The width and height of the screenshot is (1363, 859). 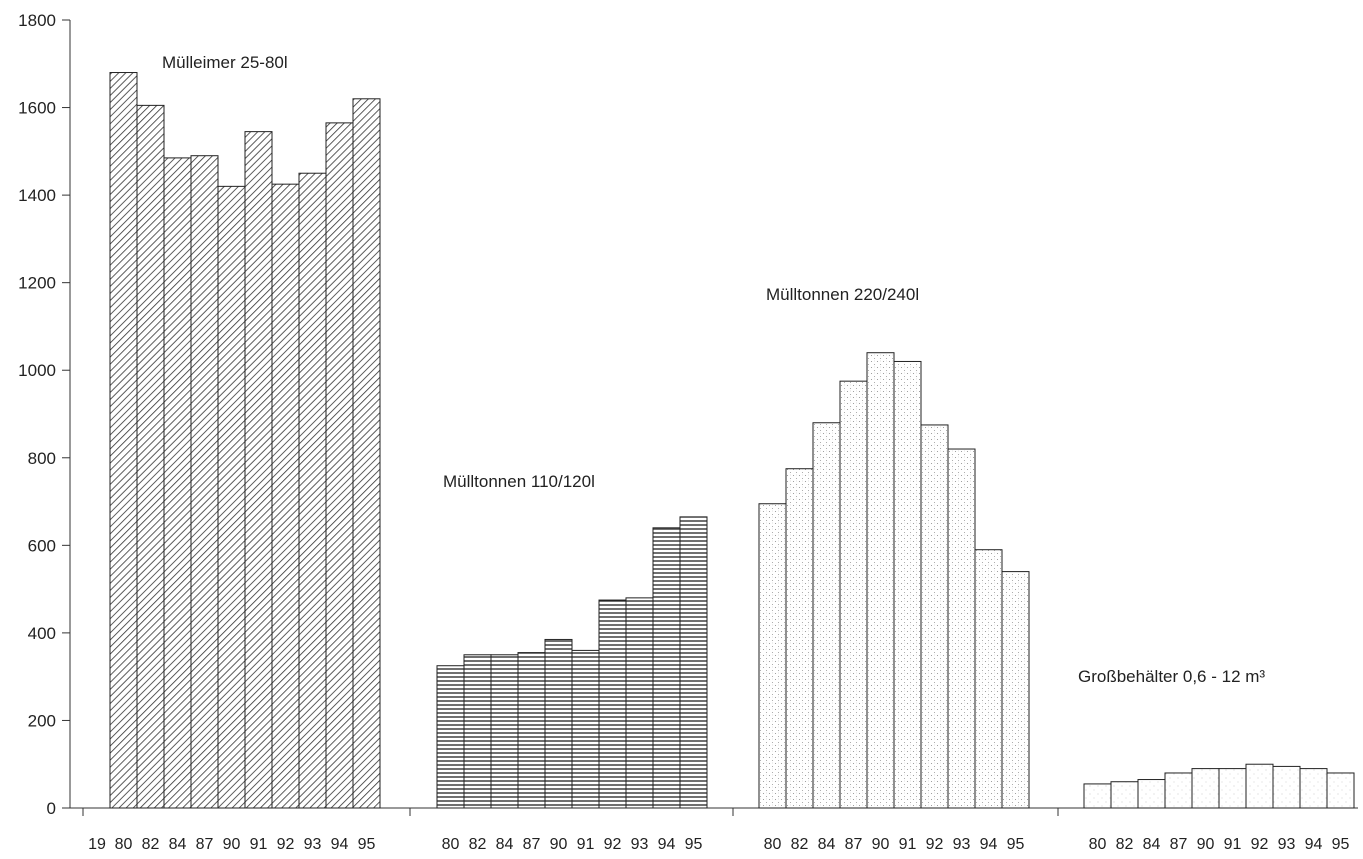 I want to click on y-tick-label: 1200, so click(x=37, y=283).